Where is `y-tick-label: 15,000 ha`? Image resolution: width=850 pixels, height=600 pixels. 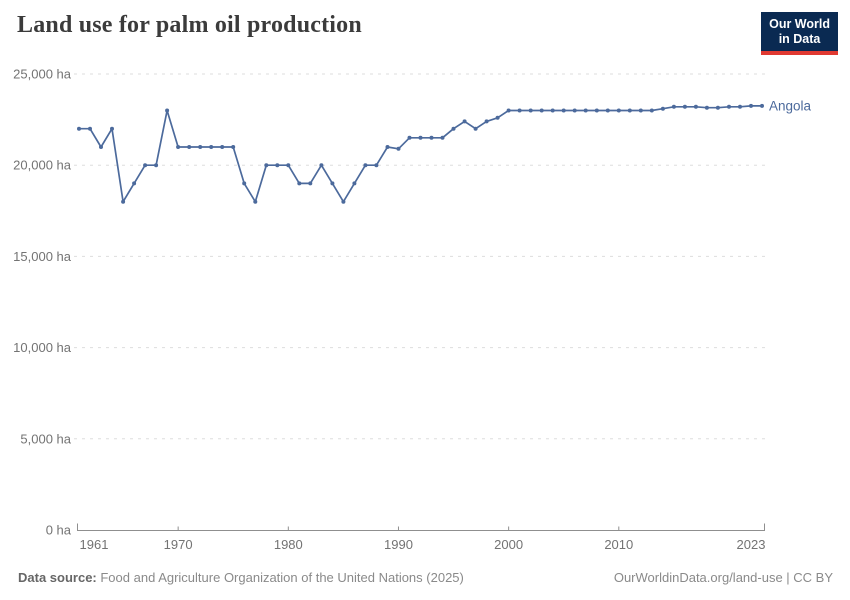
y-tick-label: 15,000 ha is located at coordinates (42, 256).